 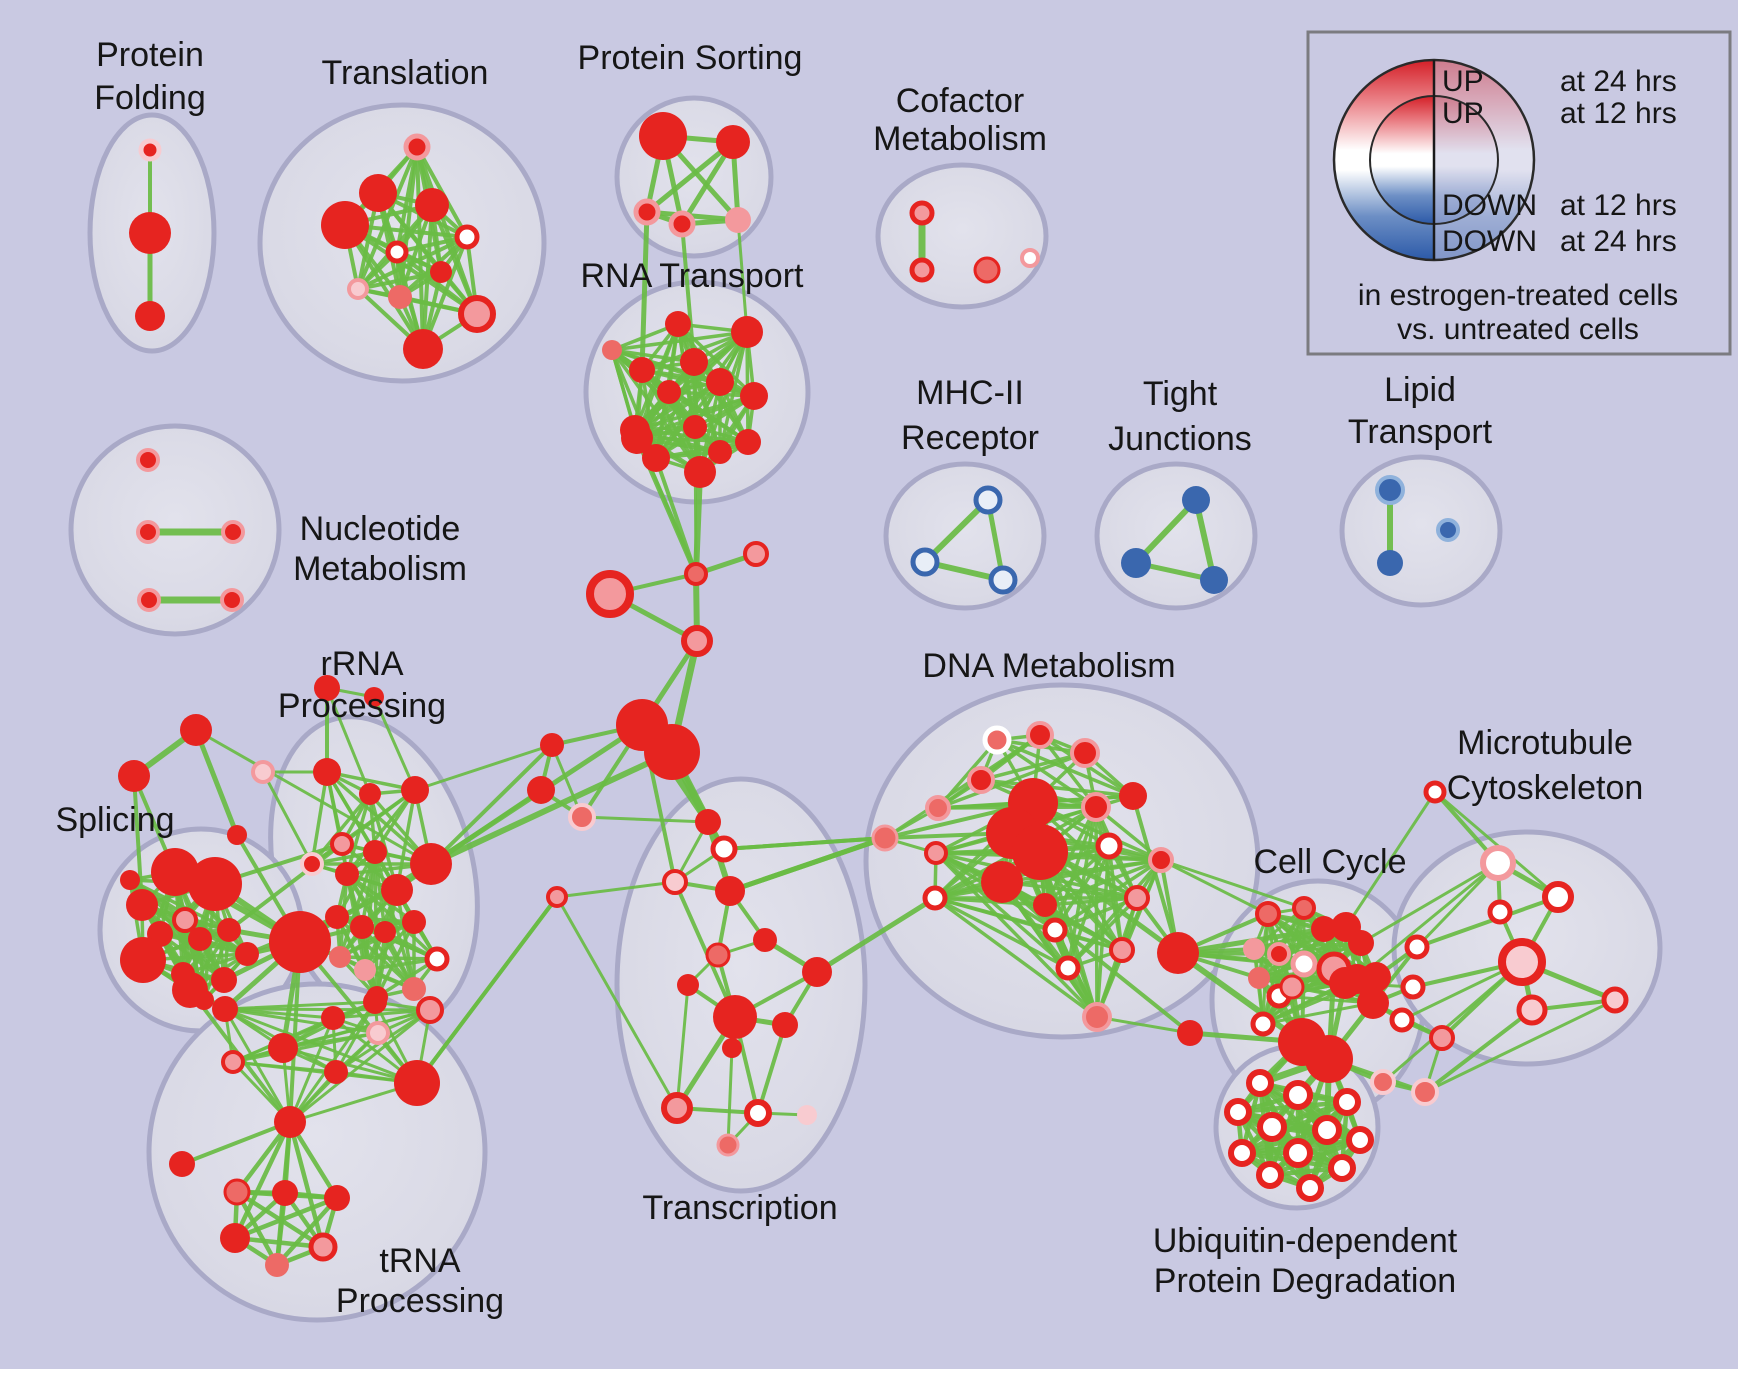 What do you see at coordinates (1545, 743) in the screenshot?
I see `cluster-label-microtubule-cytoskeleton: Microtubule` at bounding box center [1545, 743].